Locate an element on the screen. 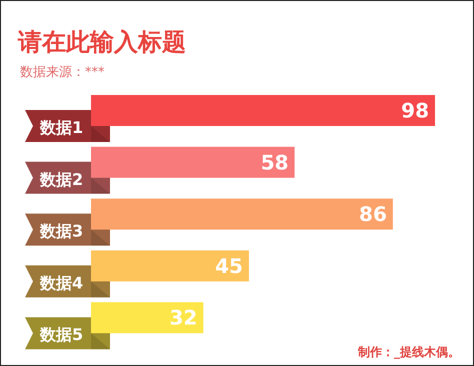 The height and width of the screenshot is (366, 474). y-tick-label: 数据5 is located at coordinates (61, 334).